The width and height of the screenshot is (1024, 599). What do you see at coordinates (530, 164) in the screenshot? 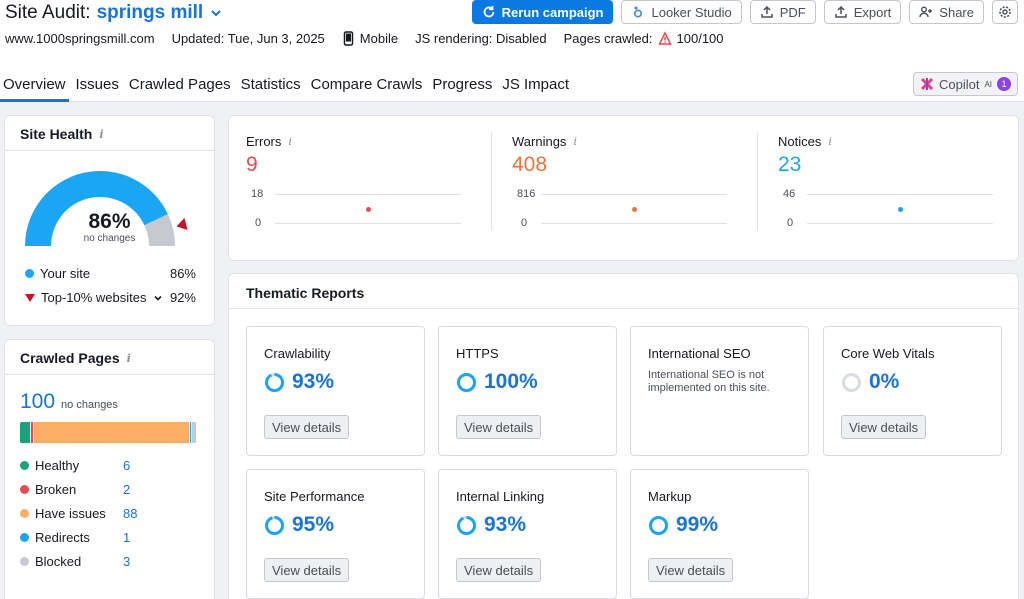
I see `warnings-count: 408` at bounding box center [530, 164].